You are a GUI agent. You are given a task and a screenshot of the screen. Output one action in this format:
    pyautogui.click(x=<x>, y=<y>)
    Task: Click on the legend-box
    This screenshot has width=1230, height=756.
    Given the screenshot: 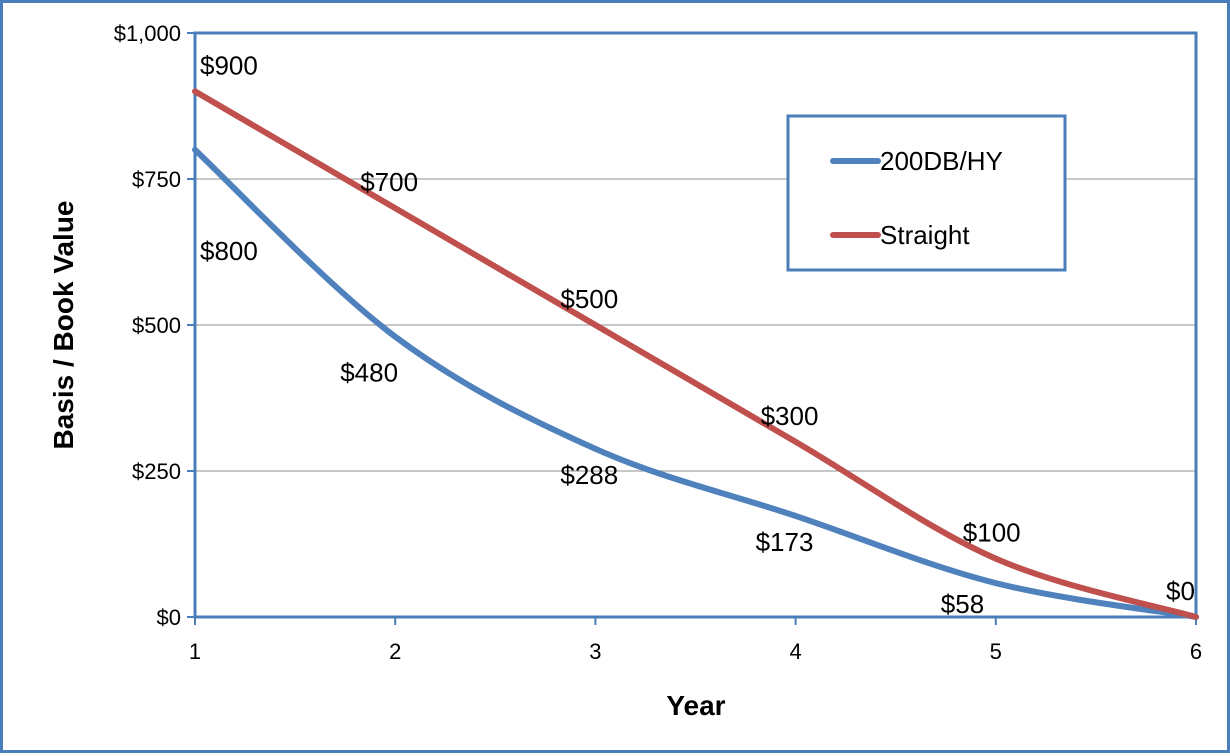 What is the action you would take?
    pyautogui.click(x=926, y=193)
    